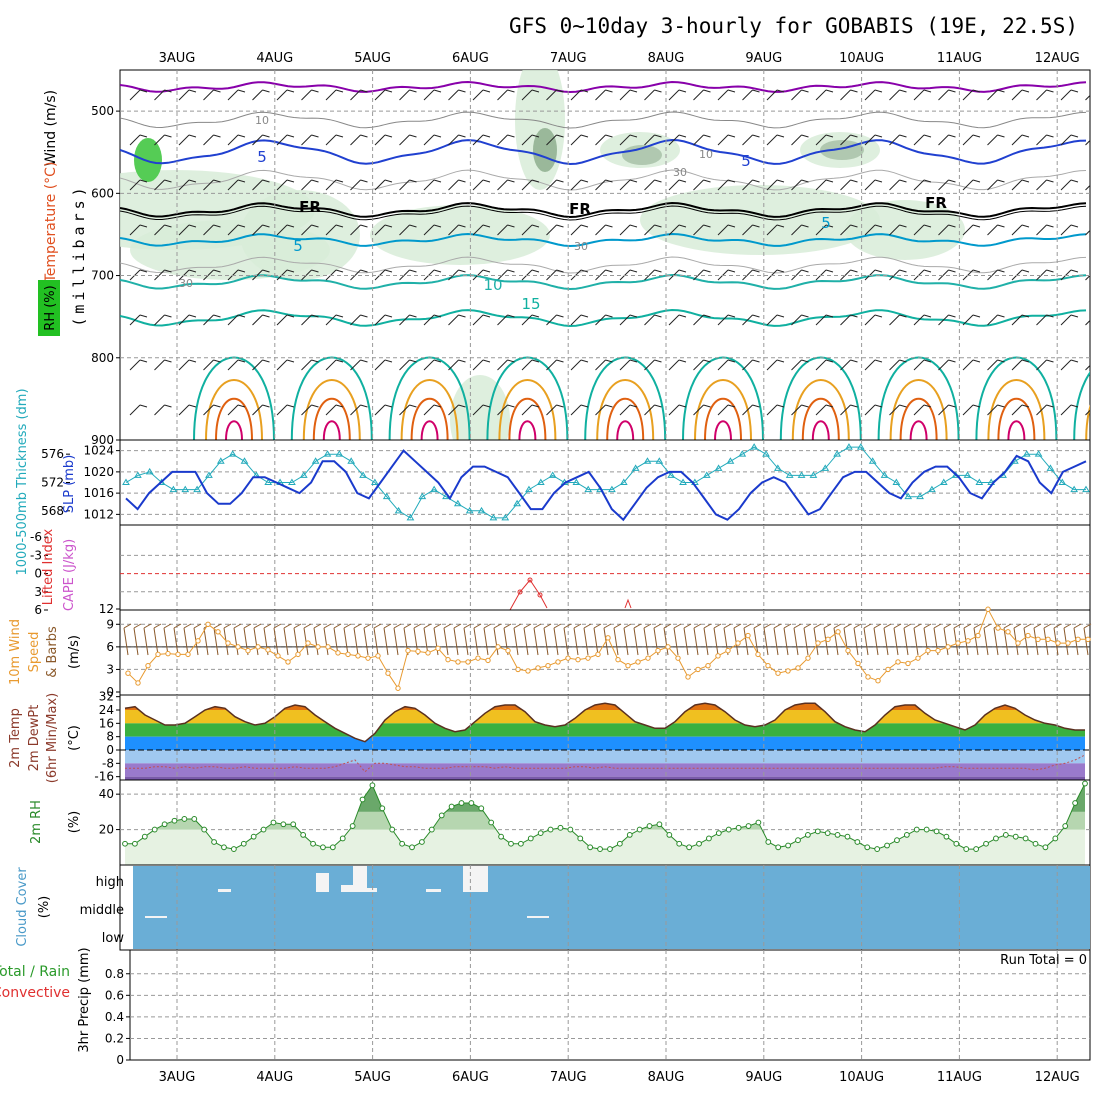 The height and width of the screenshot is (1100, 1100). What do you see at coordinates (120, 1060) in the screenshot?
I see `y-tick-label: 0` at bounding box center [120, 1060].